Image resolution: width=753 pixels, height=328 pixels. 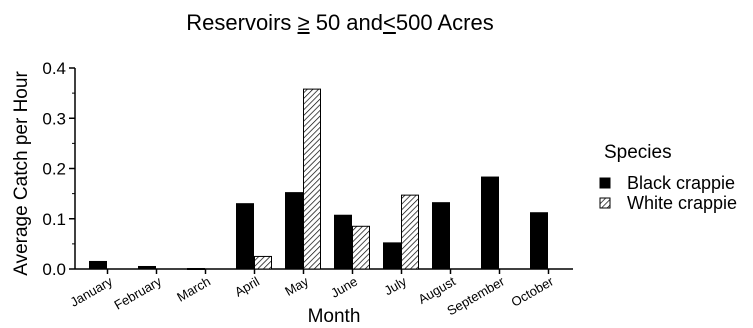 I want to click on chart-title-text: Reservoirs, so click(x=239, y=22).